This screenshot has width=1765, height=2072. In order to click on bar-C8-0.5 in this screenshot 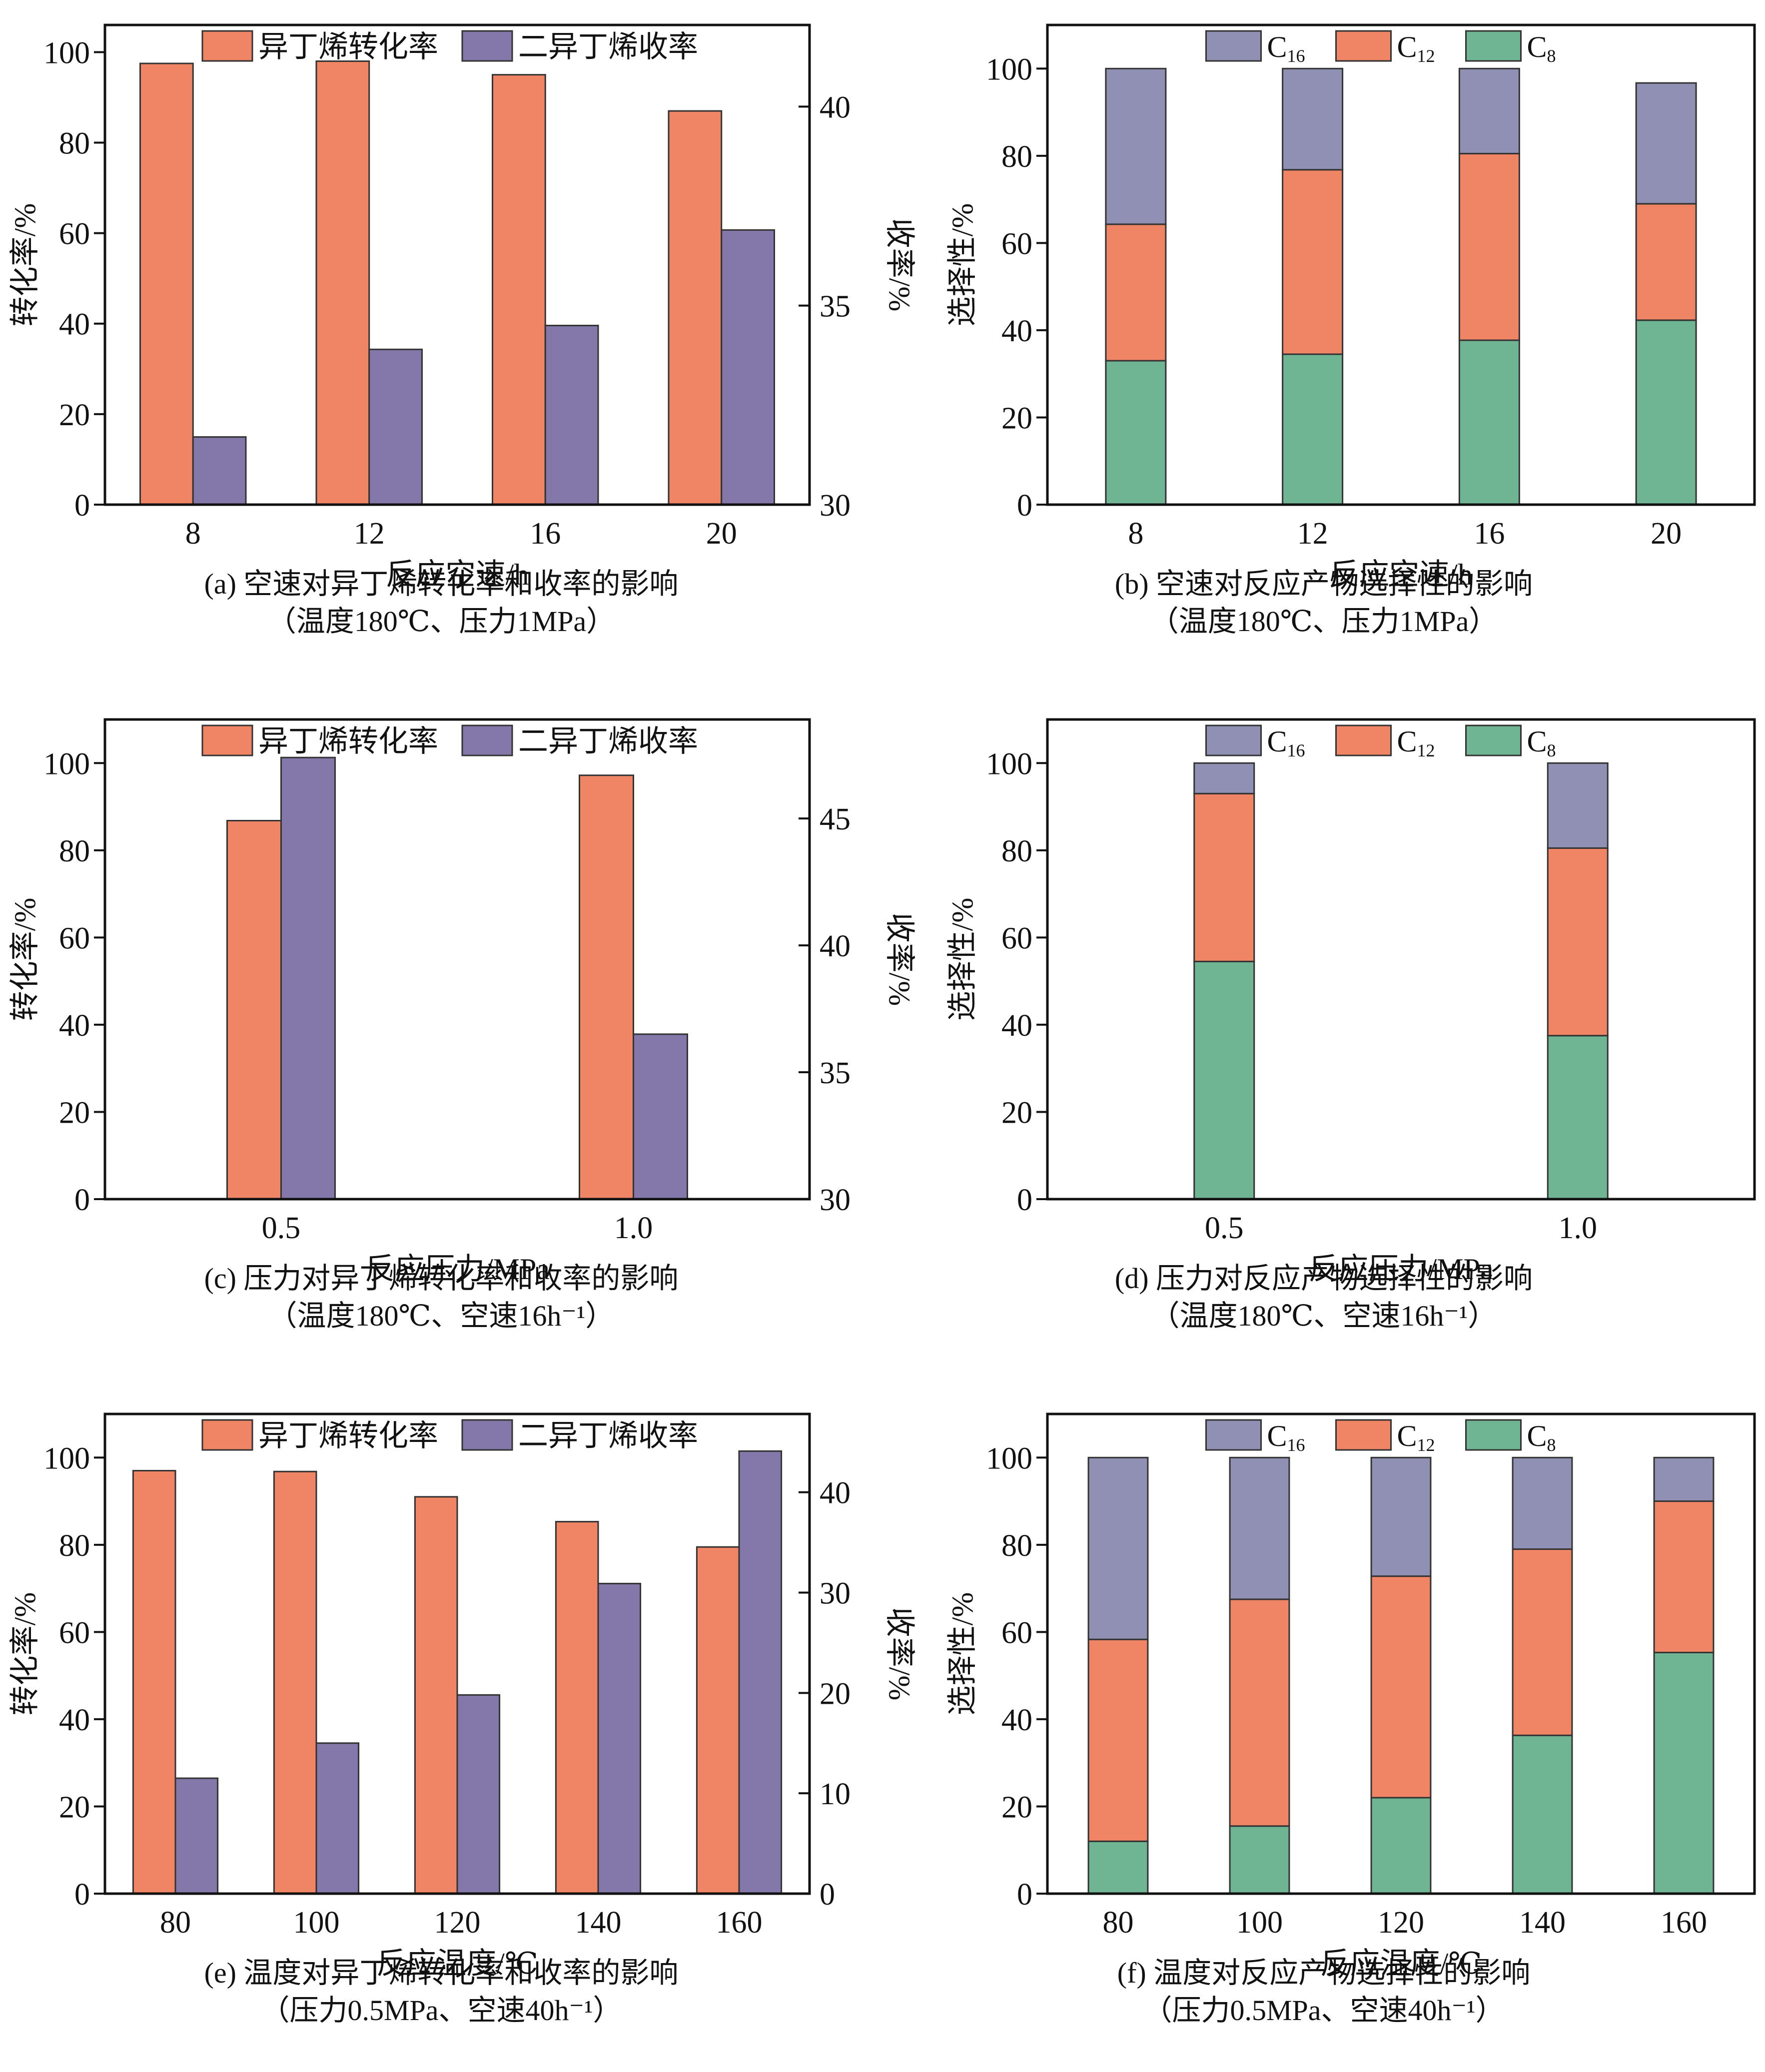, I will do `click(1224, 1080)`.